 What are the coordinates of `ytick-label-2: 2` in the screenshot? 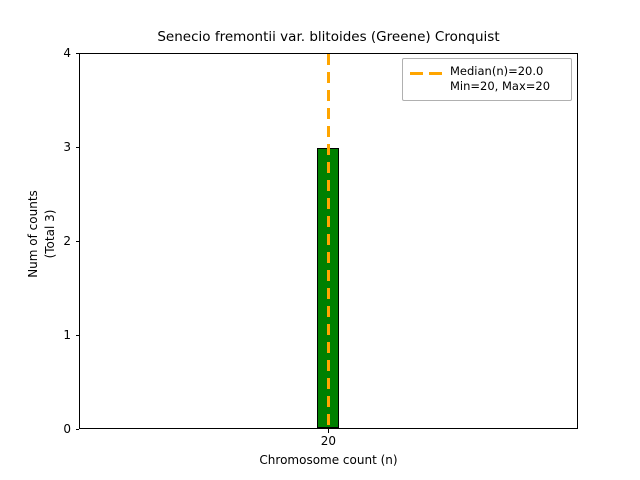 It's located at (67, 241).